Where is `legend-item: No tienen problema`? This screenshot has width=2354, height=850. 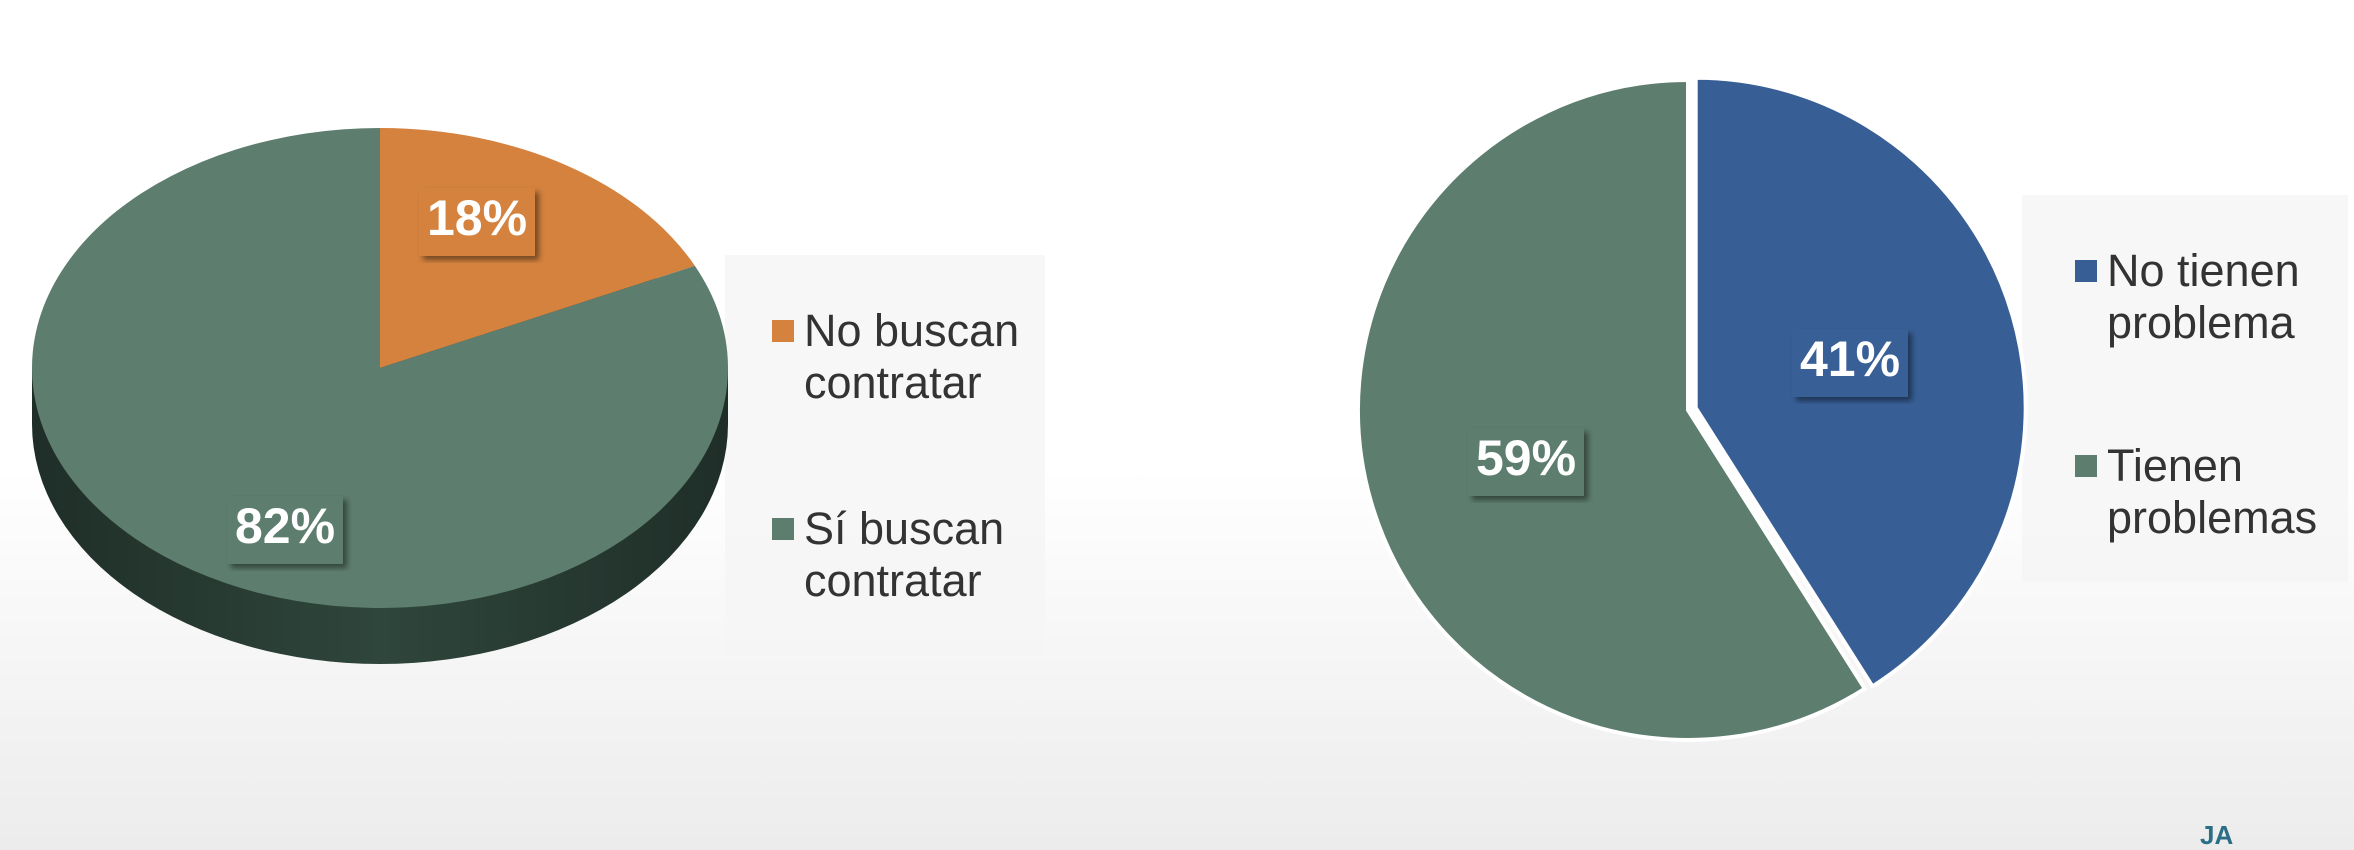
legend-item: No tienen problema is located at coordinates (2205, 297).